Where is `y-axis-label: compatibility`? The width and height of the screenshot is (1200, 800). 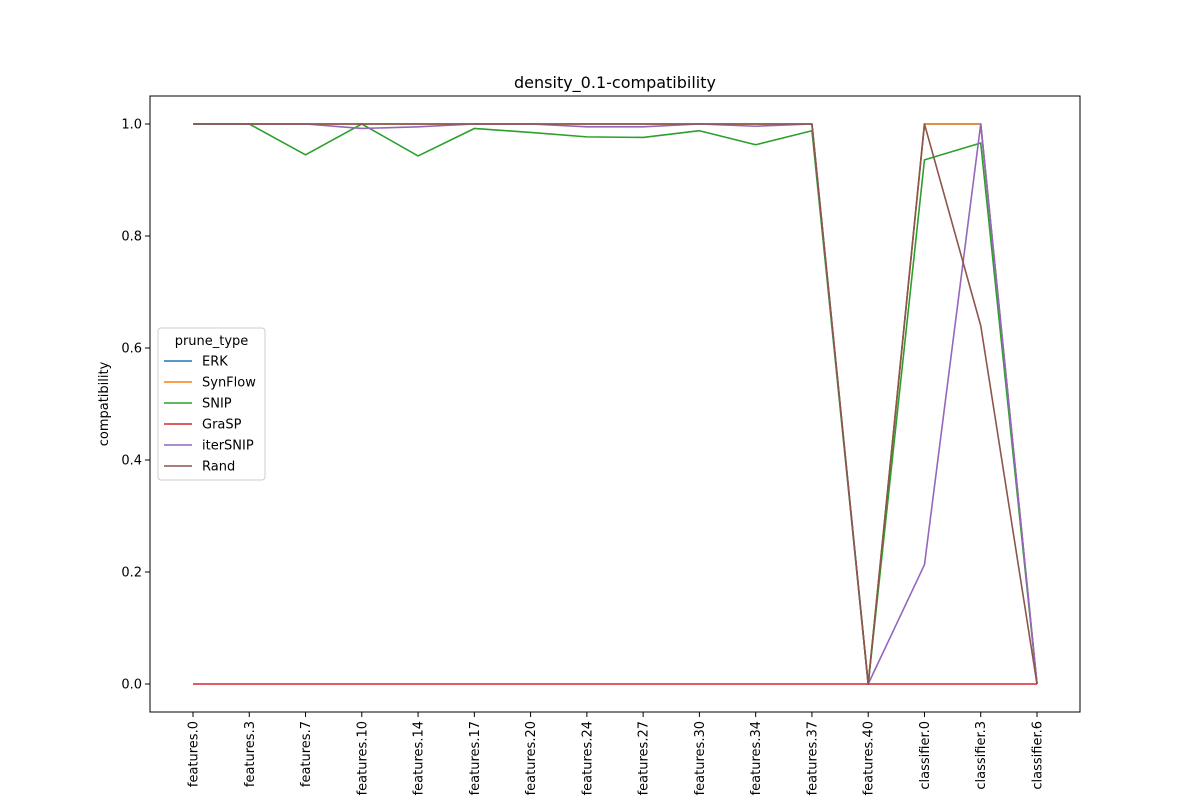 y-axis-label: compatibility is located at coordinates (104, 403).